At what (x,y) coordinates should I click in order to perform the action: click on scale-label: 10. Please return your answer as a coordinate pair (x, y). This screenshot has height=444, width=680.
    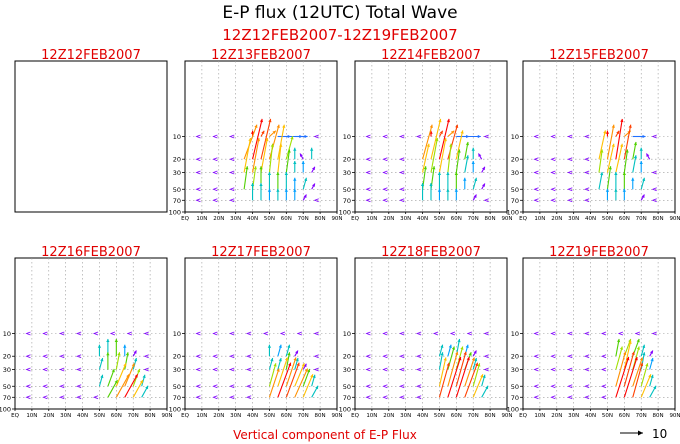
    Looking at the image, I should click on (659, 434).